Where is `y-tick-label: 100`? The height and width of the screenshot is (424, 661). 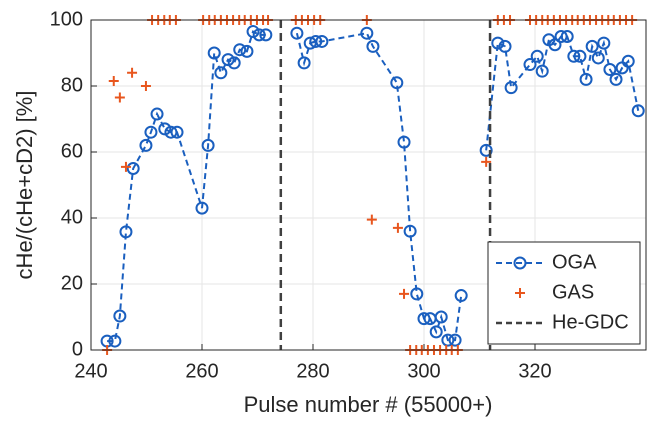 y-tick-label: 100 is located at coordinates (66, 19).